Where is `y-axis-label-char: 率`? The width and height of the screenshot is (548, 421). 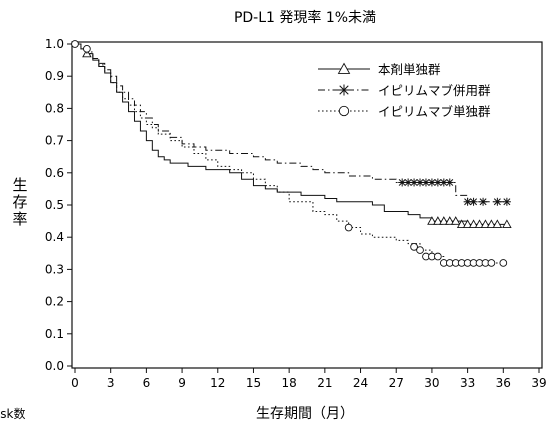
y-axis-label-char: 率 is located at coordinates (19, 219).